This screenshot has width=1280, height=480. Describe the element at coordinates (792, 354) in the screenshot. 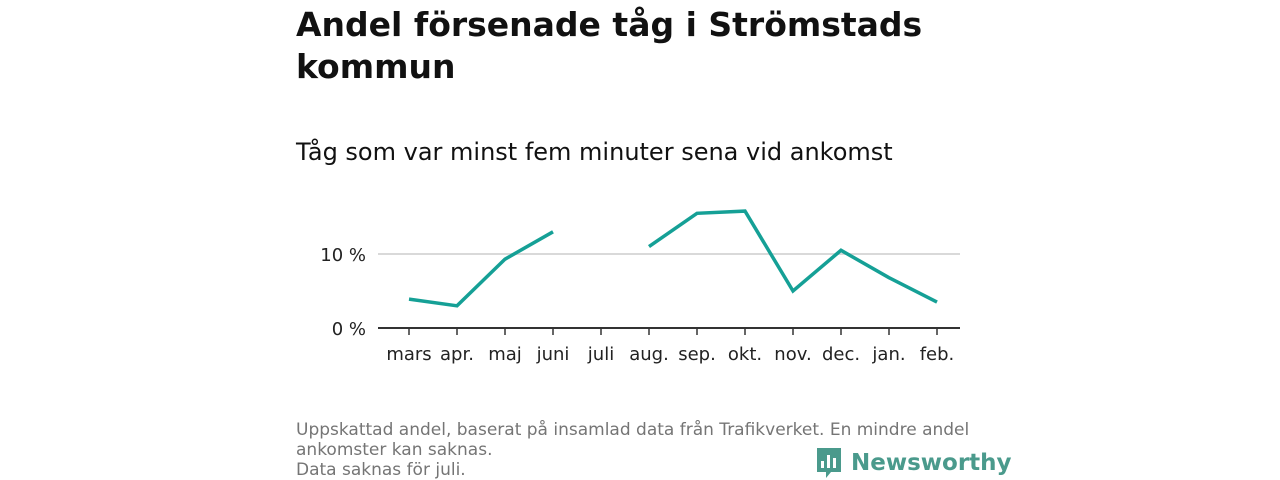

I see `x-tick-label: nov.` at that location.